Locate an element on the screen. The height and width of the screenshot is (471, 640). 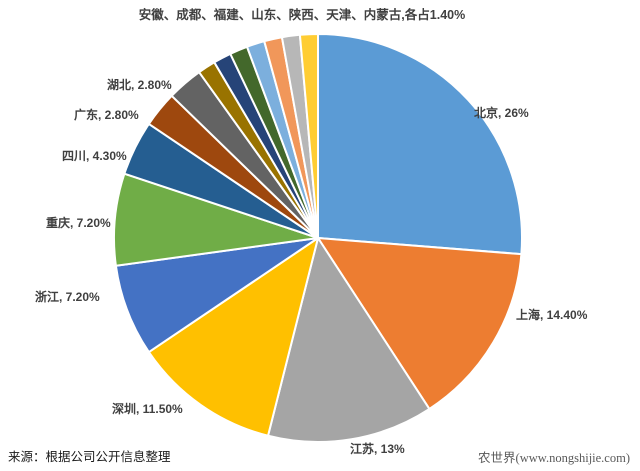
chart-title: 安徽、成都、福建、山东、陕西、天津、内蒙古,各占1.40% is located at coordinates (302, 15).